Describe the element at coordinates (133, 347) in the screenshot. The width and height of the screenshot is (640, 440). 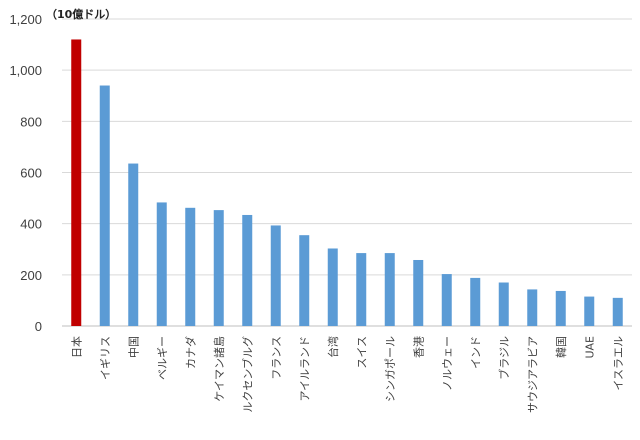
I see `category-label: 中国` at that location.